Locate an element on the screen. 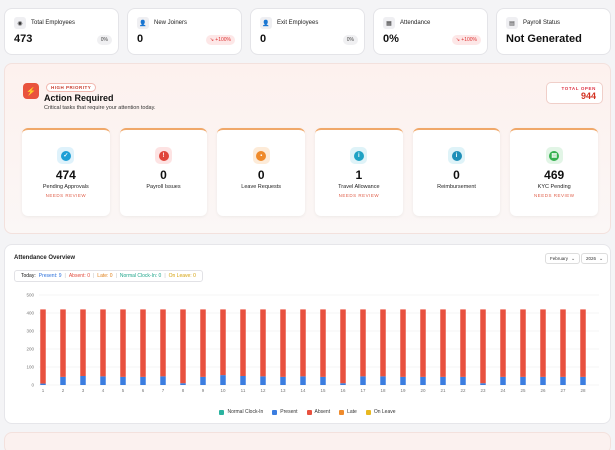 This screenshot has height=450, width=615. calendar-icon: ▪ is located at coordinates (261, 155).